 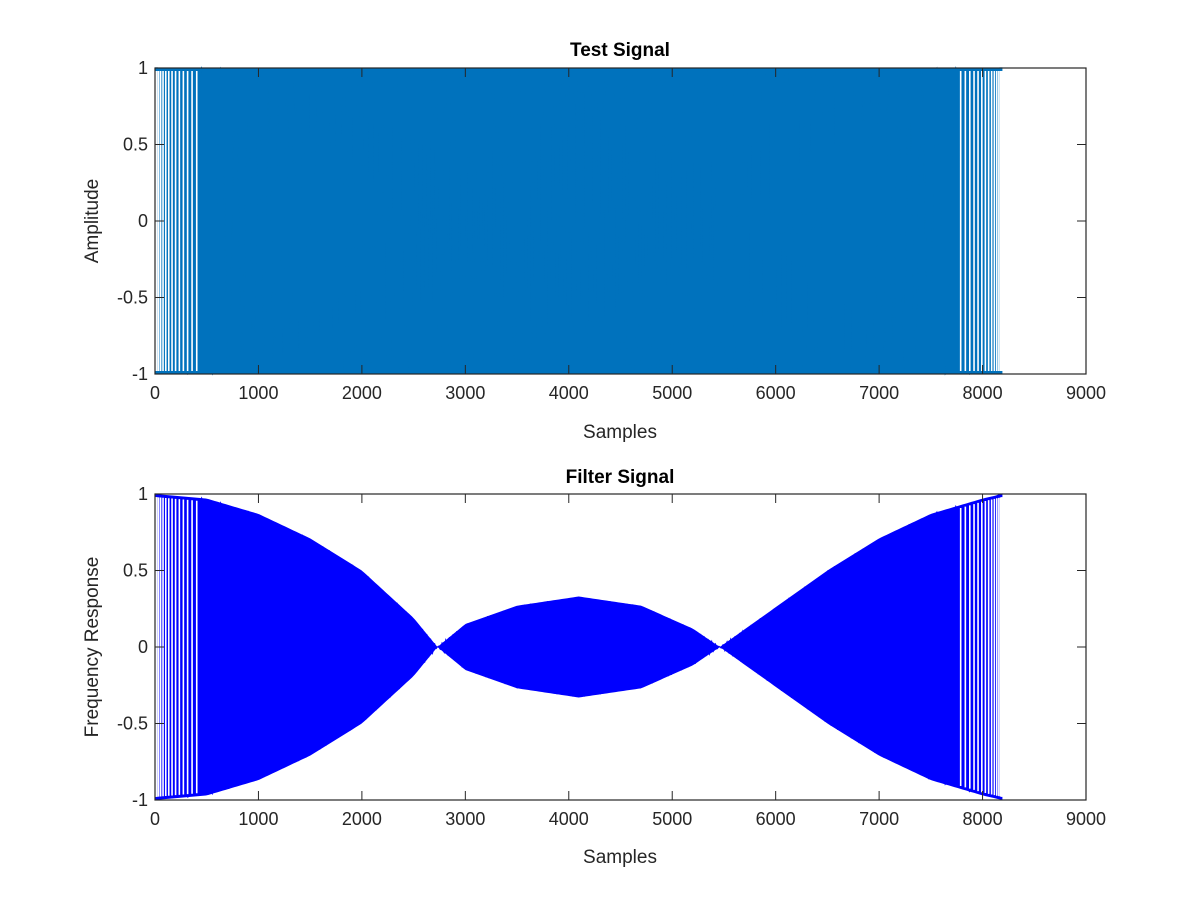 I want to click on chart-title: Test Signal, so click(x=620, y=50).